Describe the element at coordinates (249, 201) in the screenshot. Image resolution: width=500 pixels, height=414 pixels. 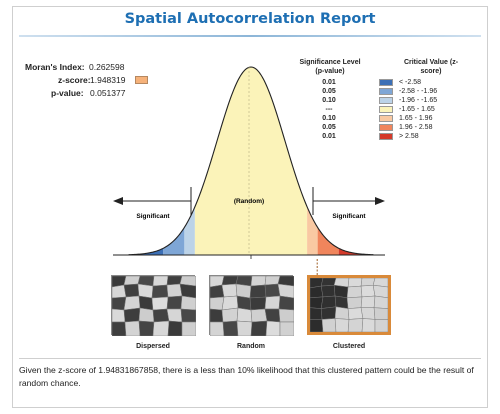
I see `random-region-label: (Random)` at that location.